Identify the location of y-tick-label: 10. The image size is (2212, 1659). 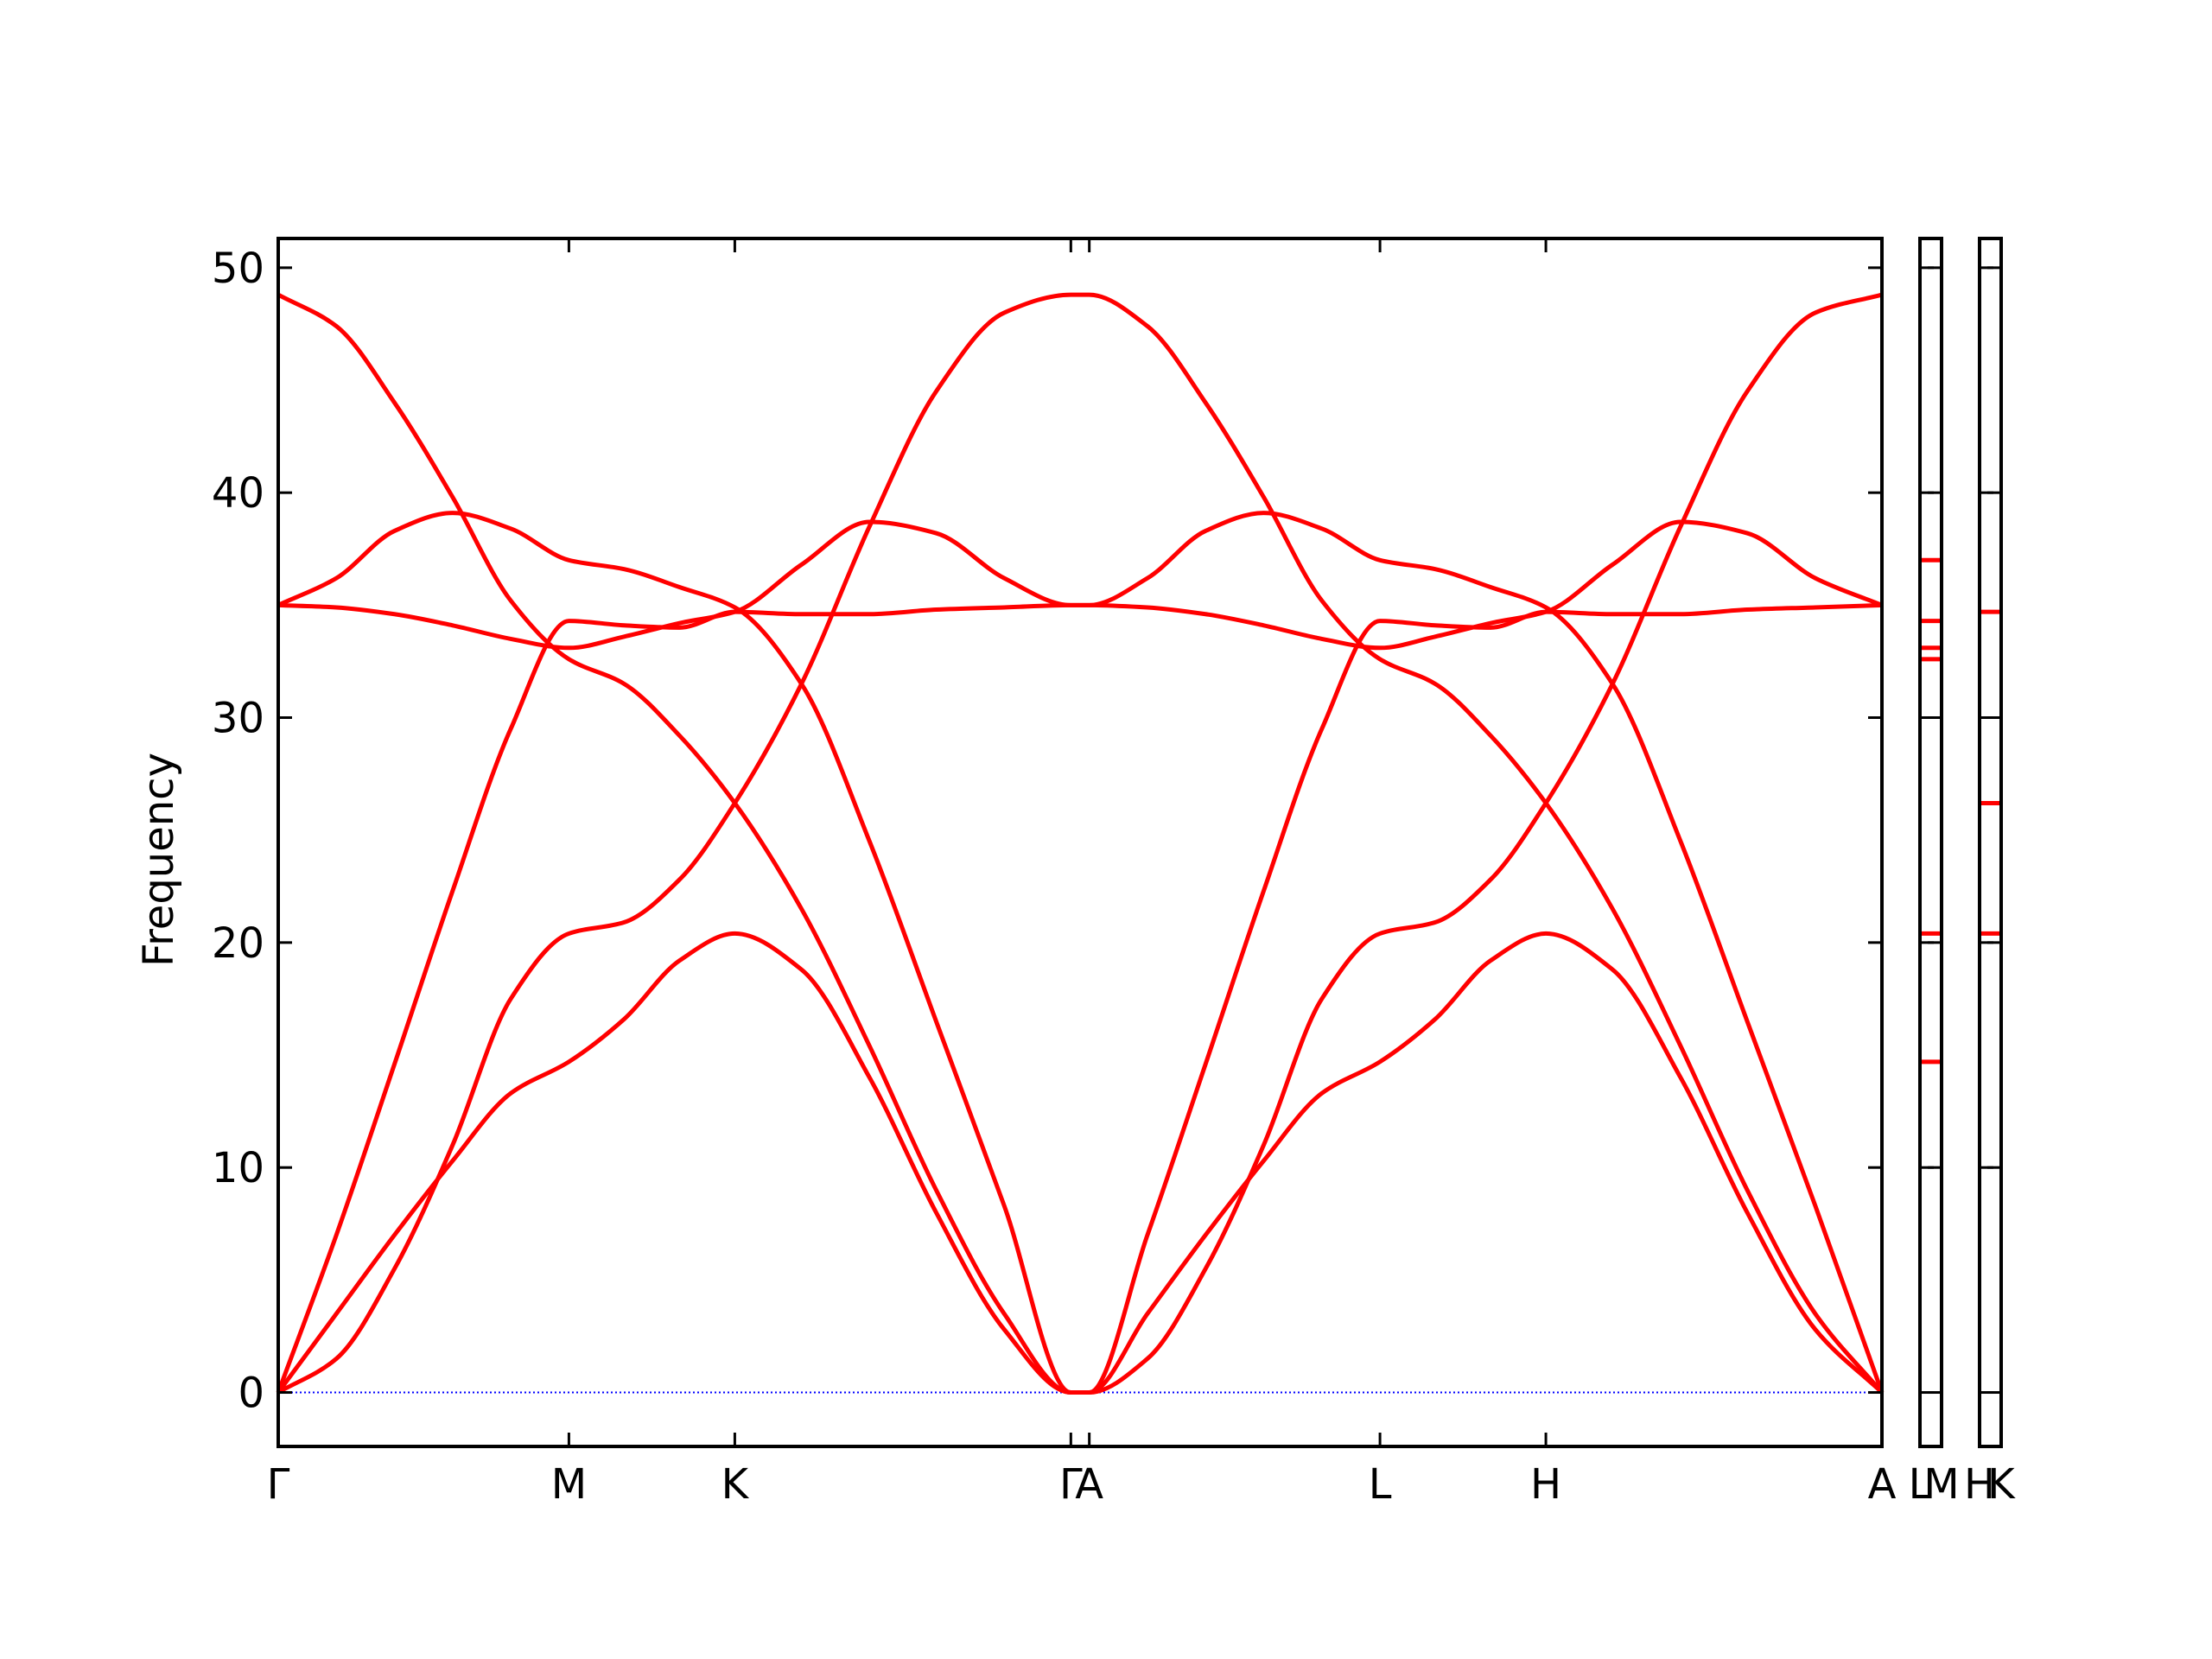
(238, 1168).